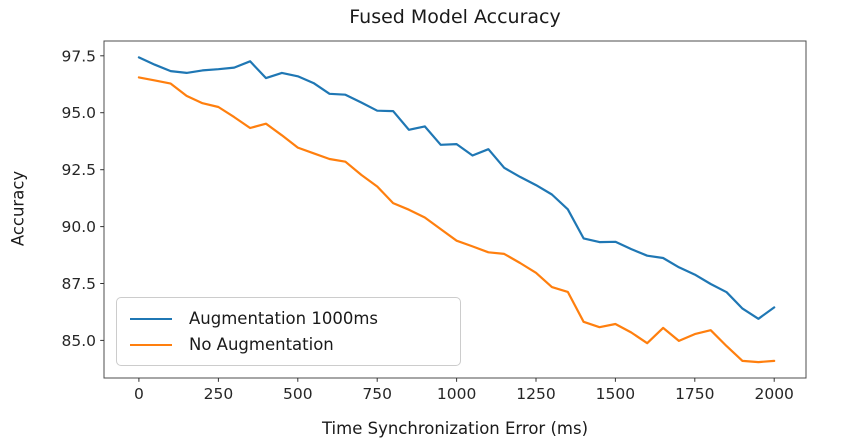  I want to click on x-axis-tick-label: 250, so click(219, 394).